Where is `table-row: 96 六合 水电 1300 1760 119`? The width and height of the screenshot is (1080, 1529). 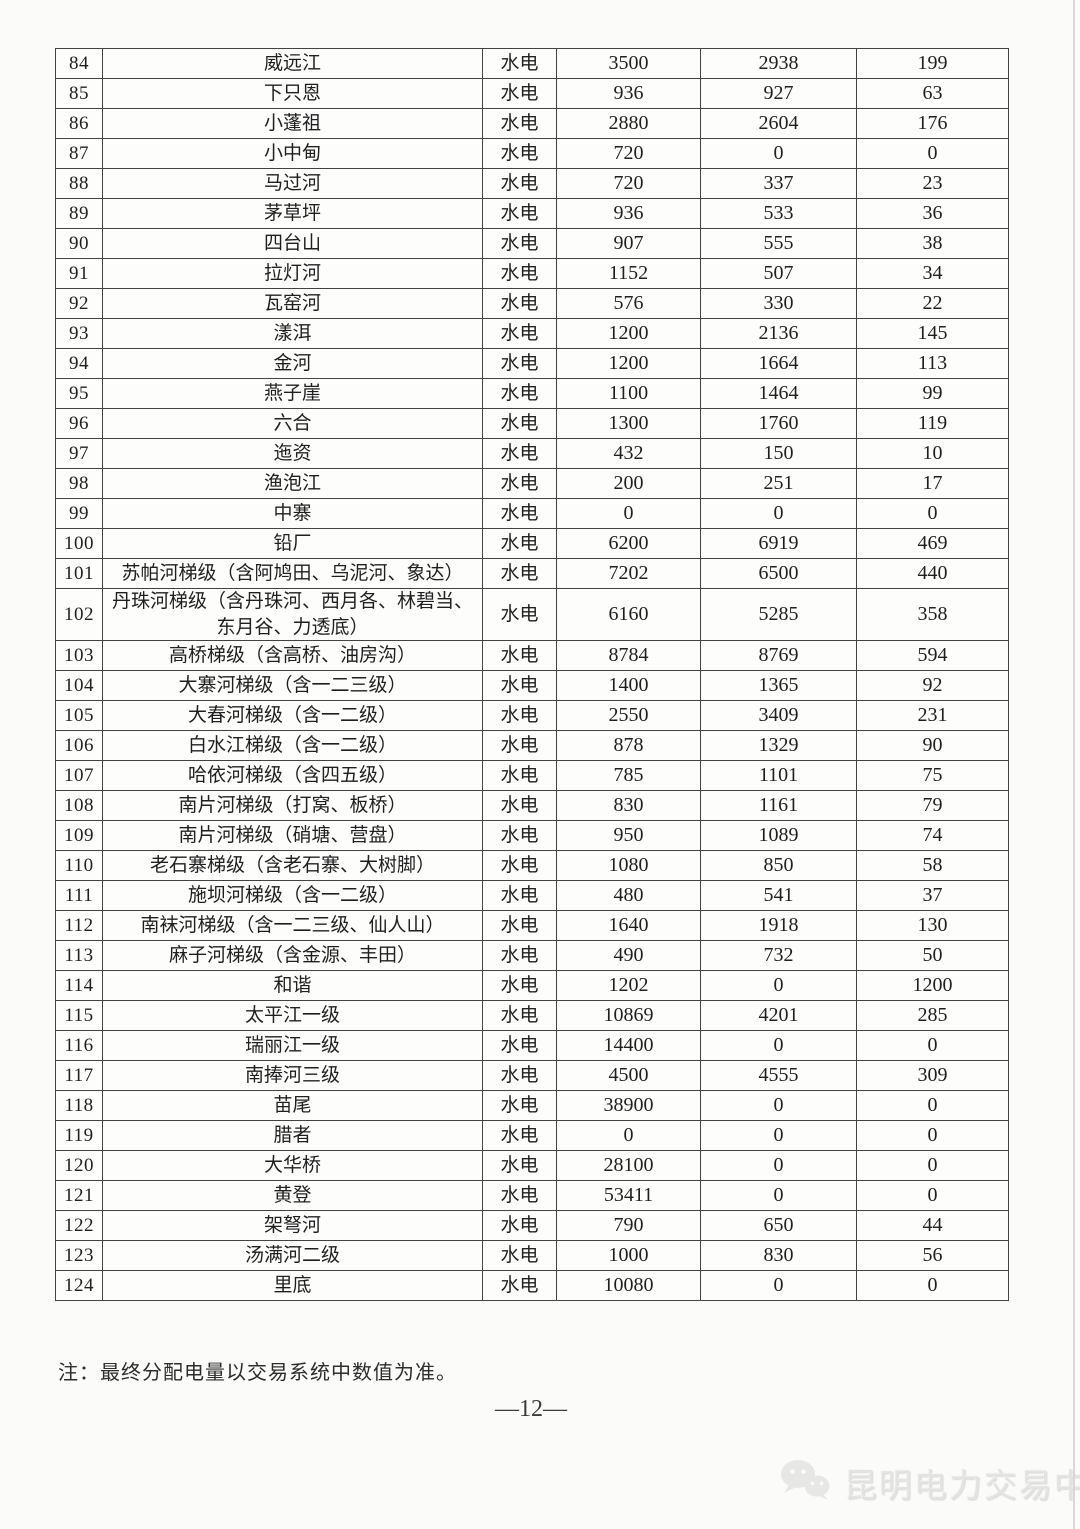
table-row: 96 六合 水电 1300 1760 119 is located at coordinates (532, 423).